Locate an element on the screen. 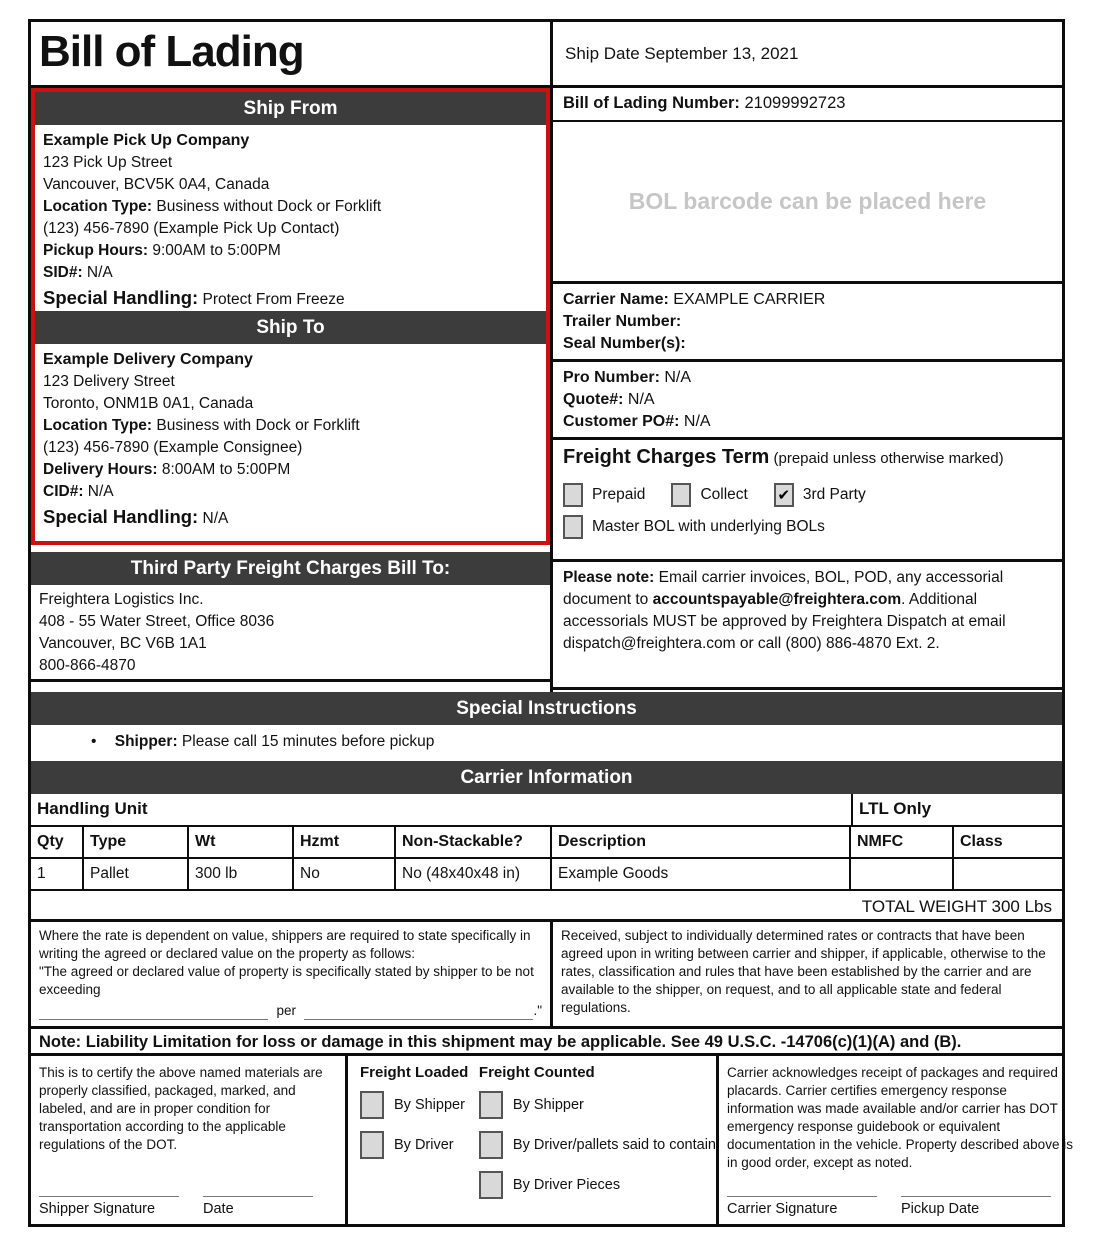 The height and width of the screenshot is (1248, 1102). counted-by-driver-pieces-checkbox is located at coordinates (490, 1185).